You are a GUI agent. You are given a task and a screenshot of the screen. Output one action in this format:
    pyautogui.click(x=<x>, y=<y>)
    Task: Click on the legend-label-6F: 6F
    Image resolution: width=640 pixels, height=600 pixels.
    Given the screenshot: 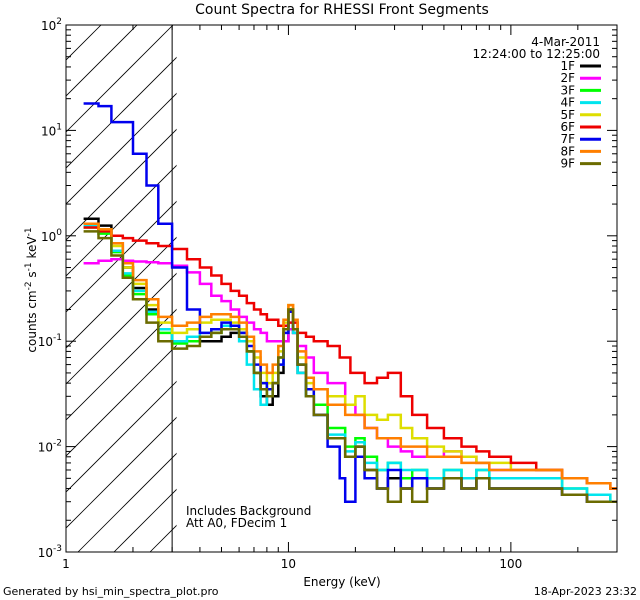 What is the action you would take?
    pyautogui.click(x=567, y=127)
    